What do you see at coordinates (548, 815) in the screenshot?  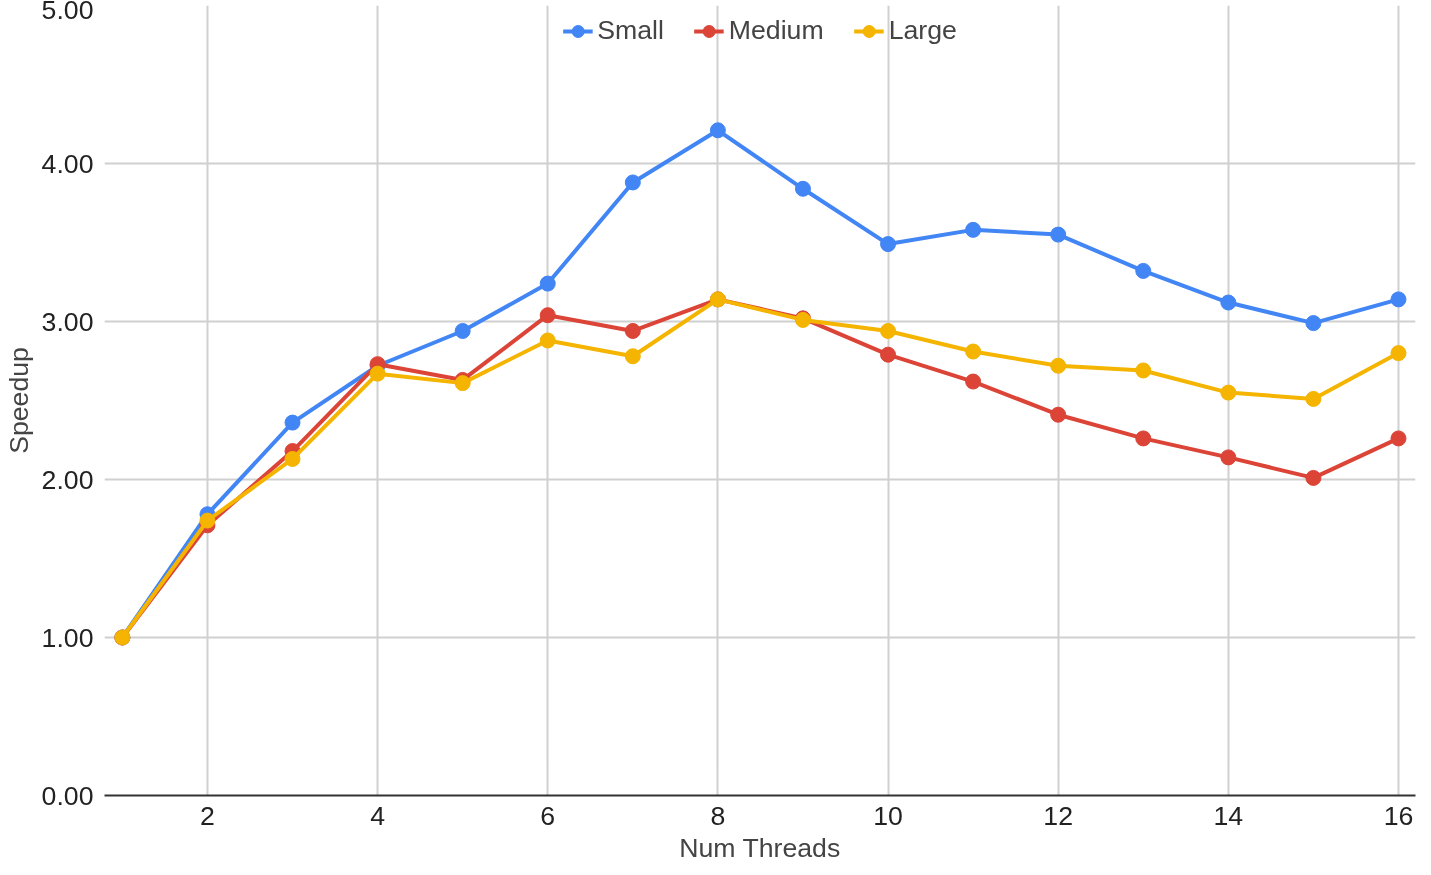 I see `x-tick-label: 6` at bounding box center [548, 815].